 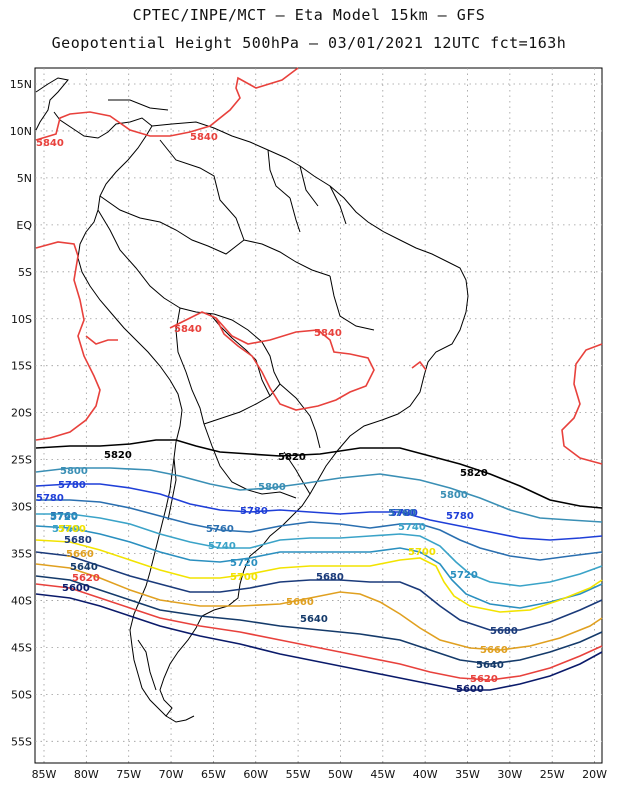 What do you see at coordinates (21, 84) in the screenshot?
I see `lat-tick-label: 15N` at bounding box center [21, 84].